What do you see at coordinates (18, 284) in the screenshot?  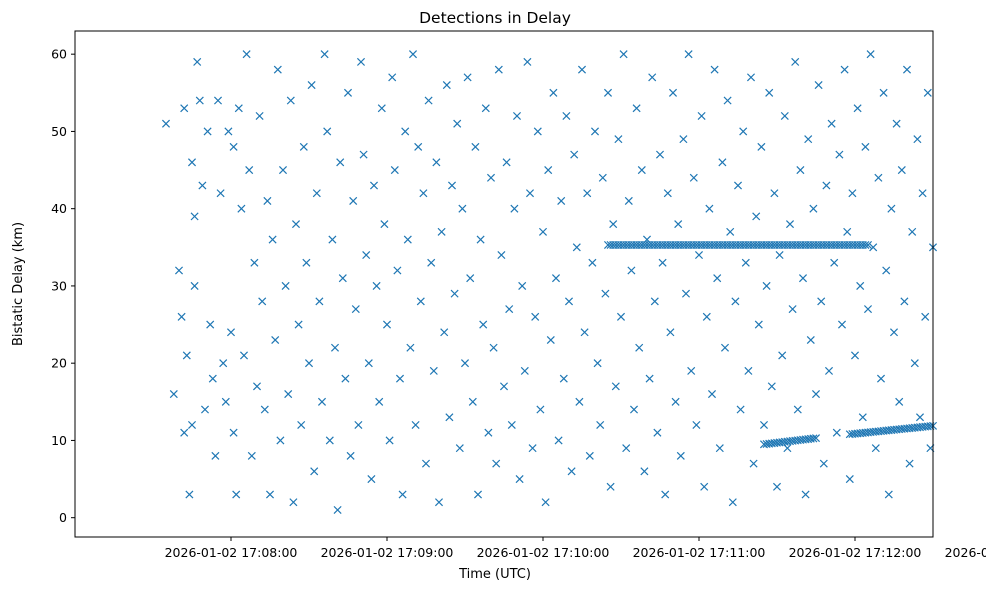 I see `y-axis-label: Bistatic Delay (km)` at bounding box center [18, 284].